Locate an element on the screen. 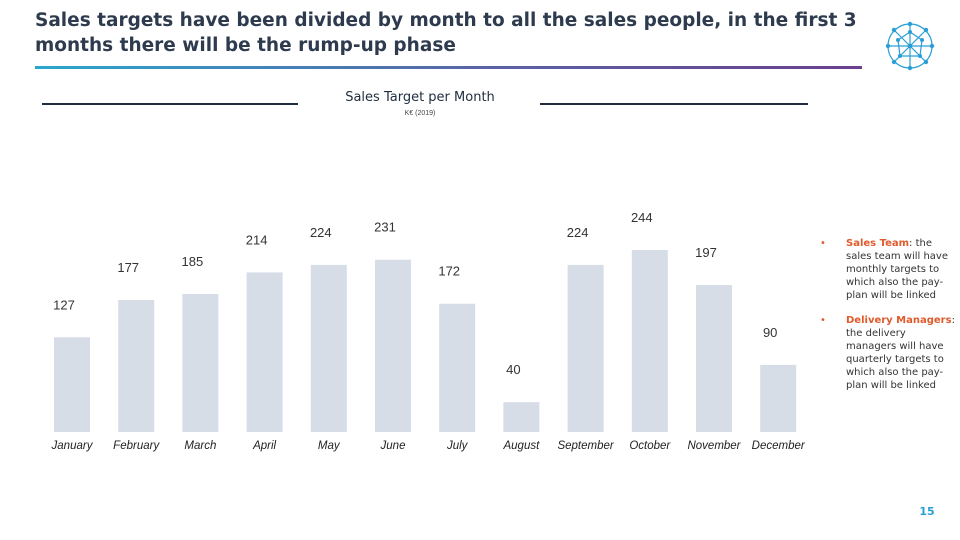 This screenshot has width=960, height=540. bar-december is located at coordinates (778, 398).